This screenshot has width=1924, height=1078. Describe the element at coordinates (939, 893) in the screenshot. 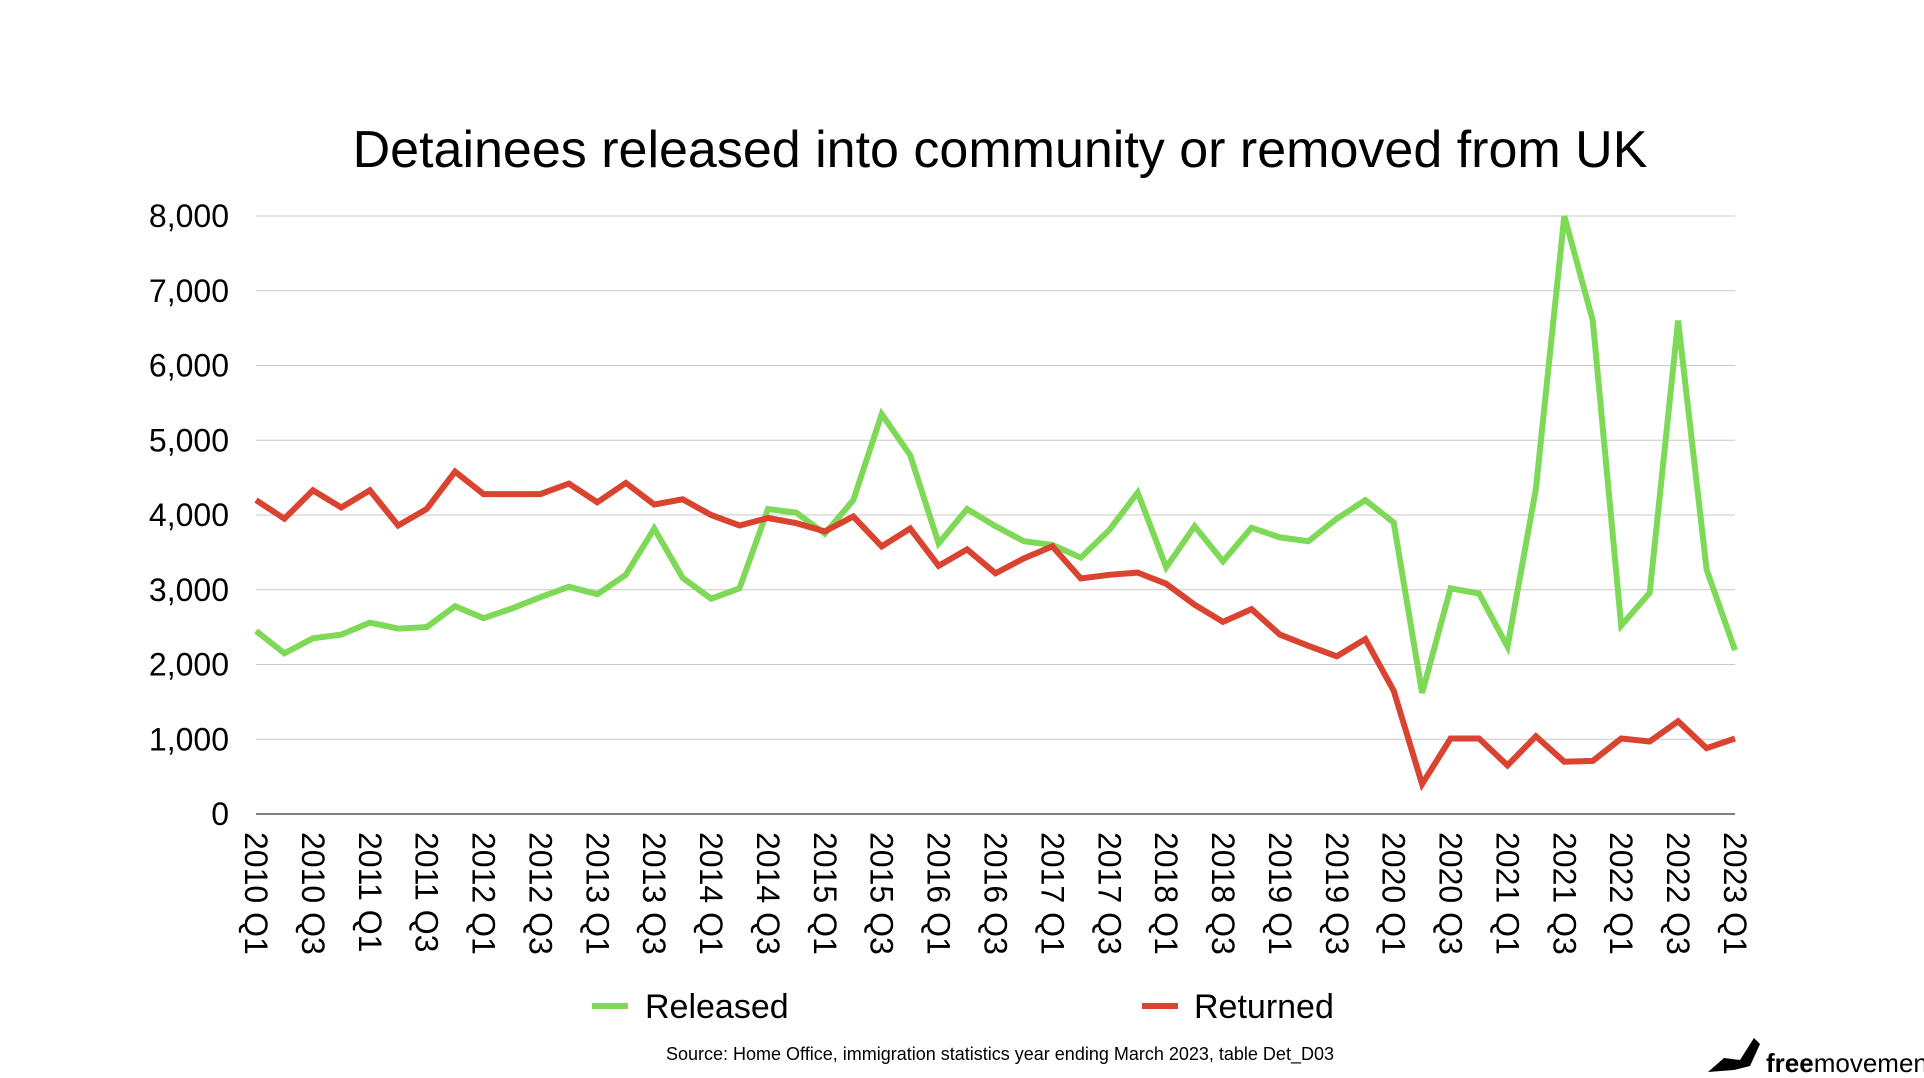

I see `x-tick-label: 2016 Q1` at that location.